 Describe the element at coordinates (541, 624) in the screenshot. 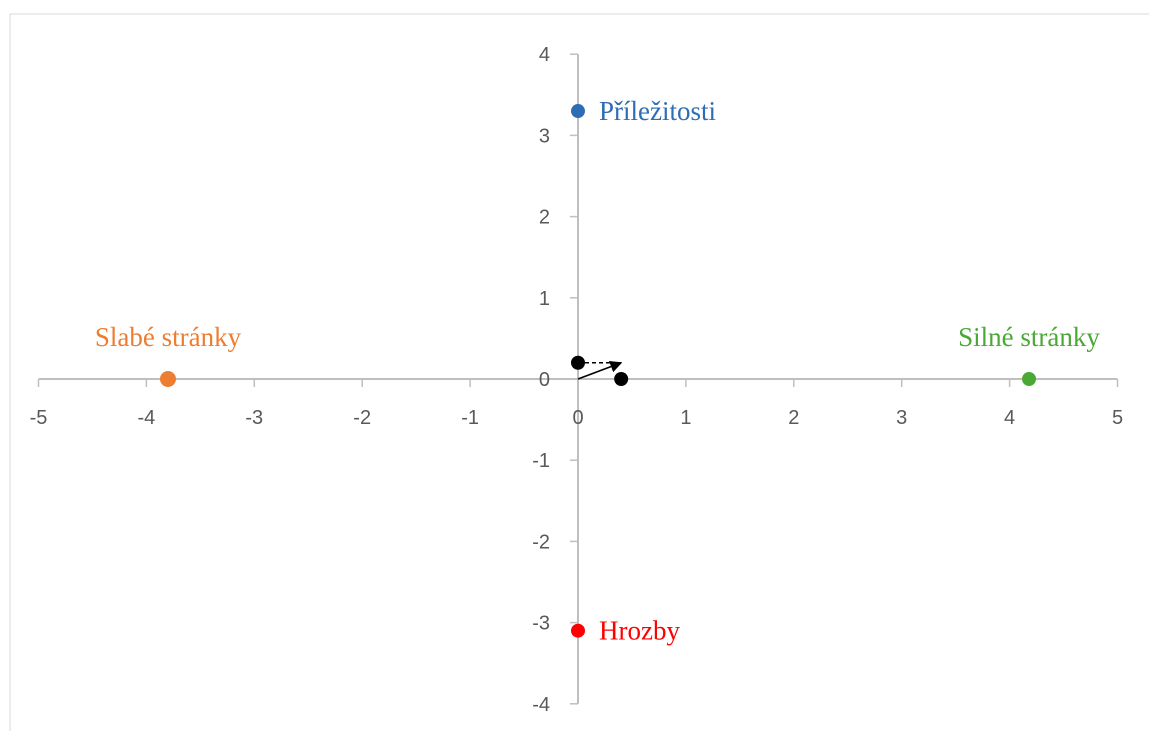

I see `y-tick-label: -3` at that location.